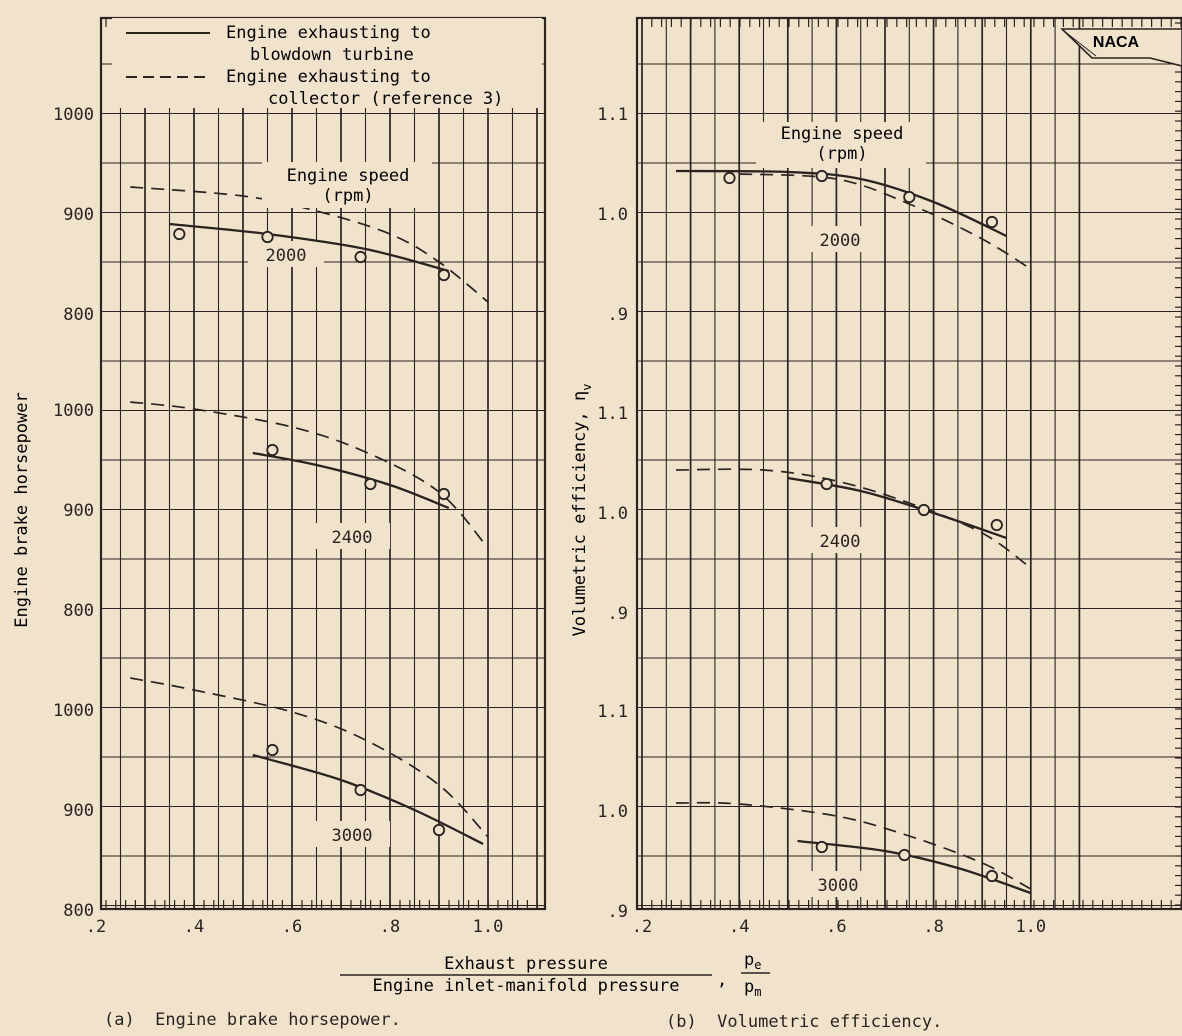 The image size is (1182, 1036). I want to click on y-axis-title-b-main: Volumetric efficiency, η, so click(580, 514).